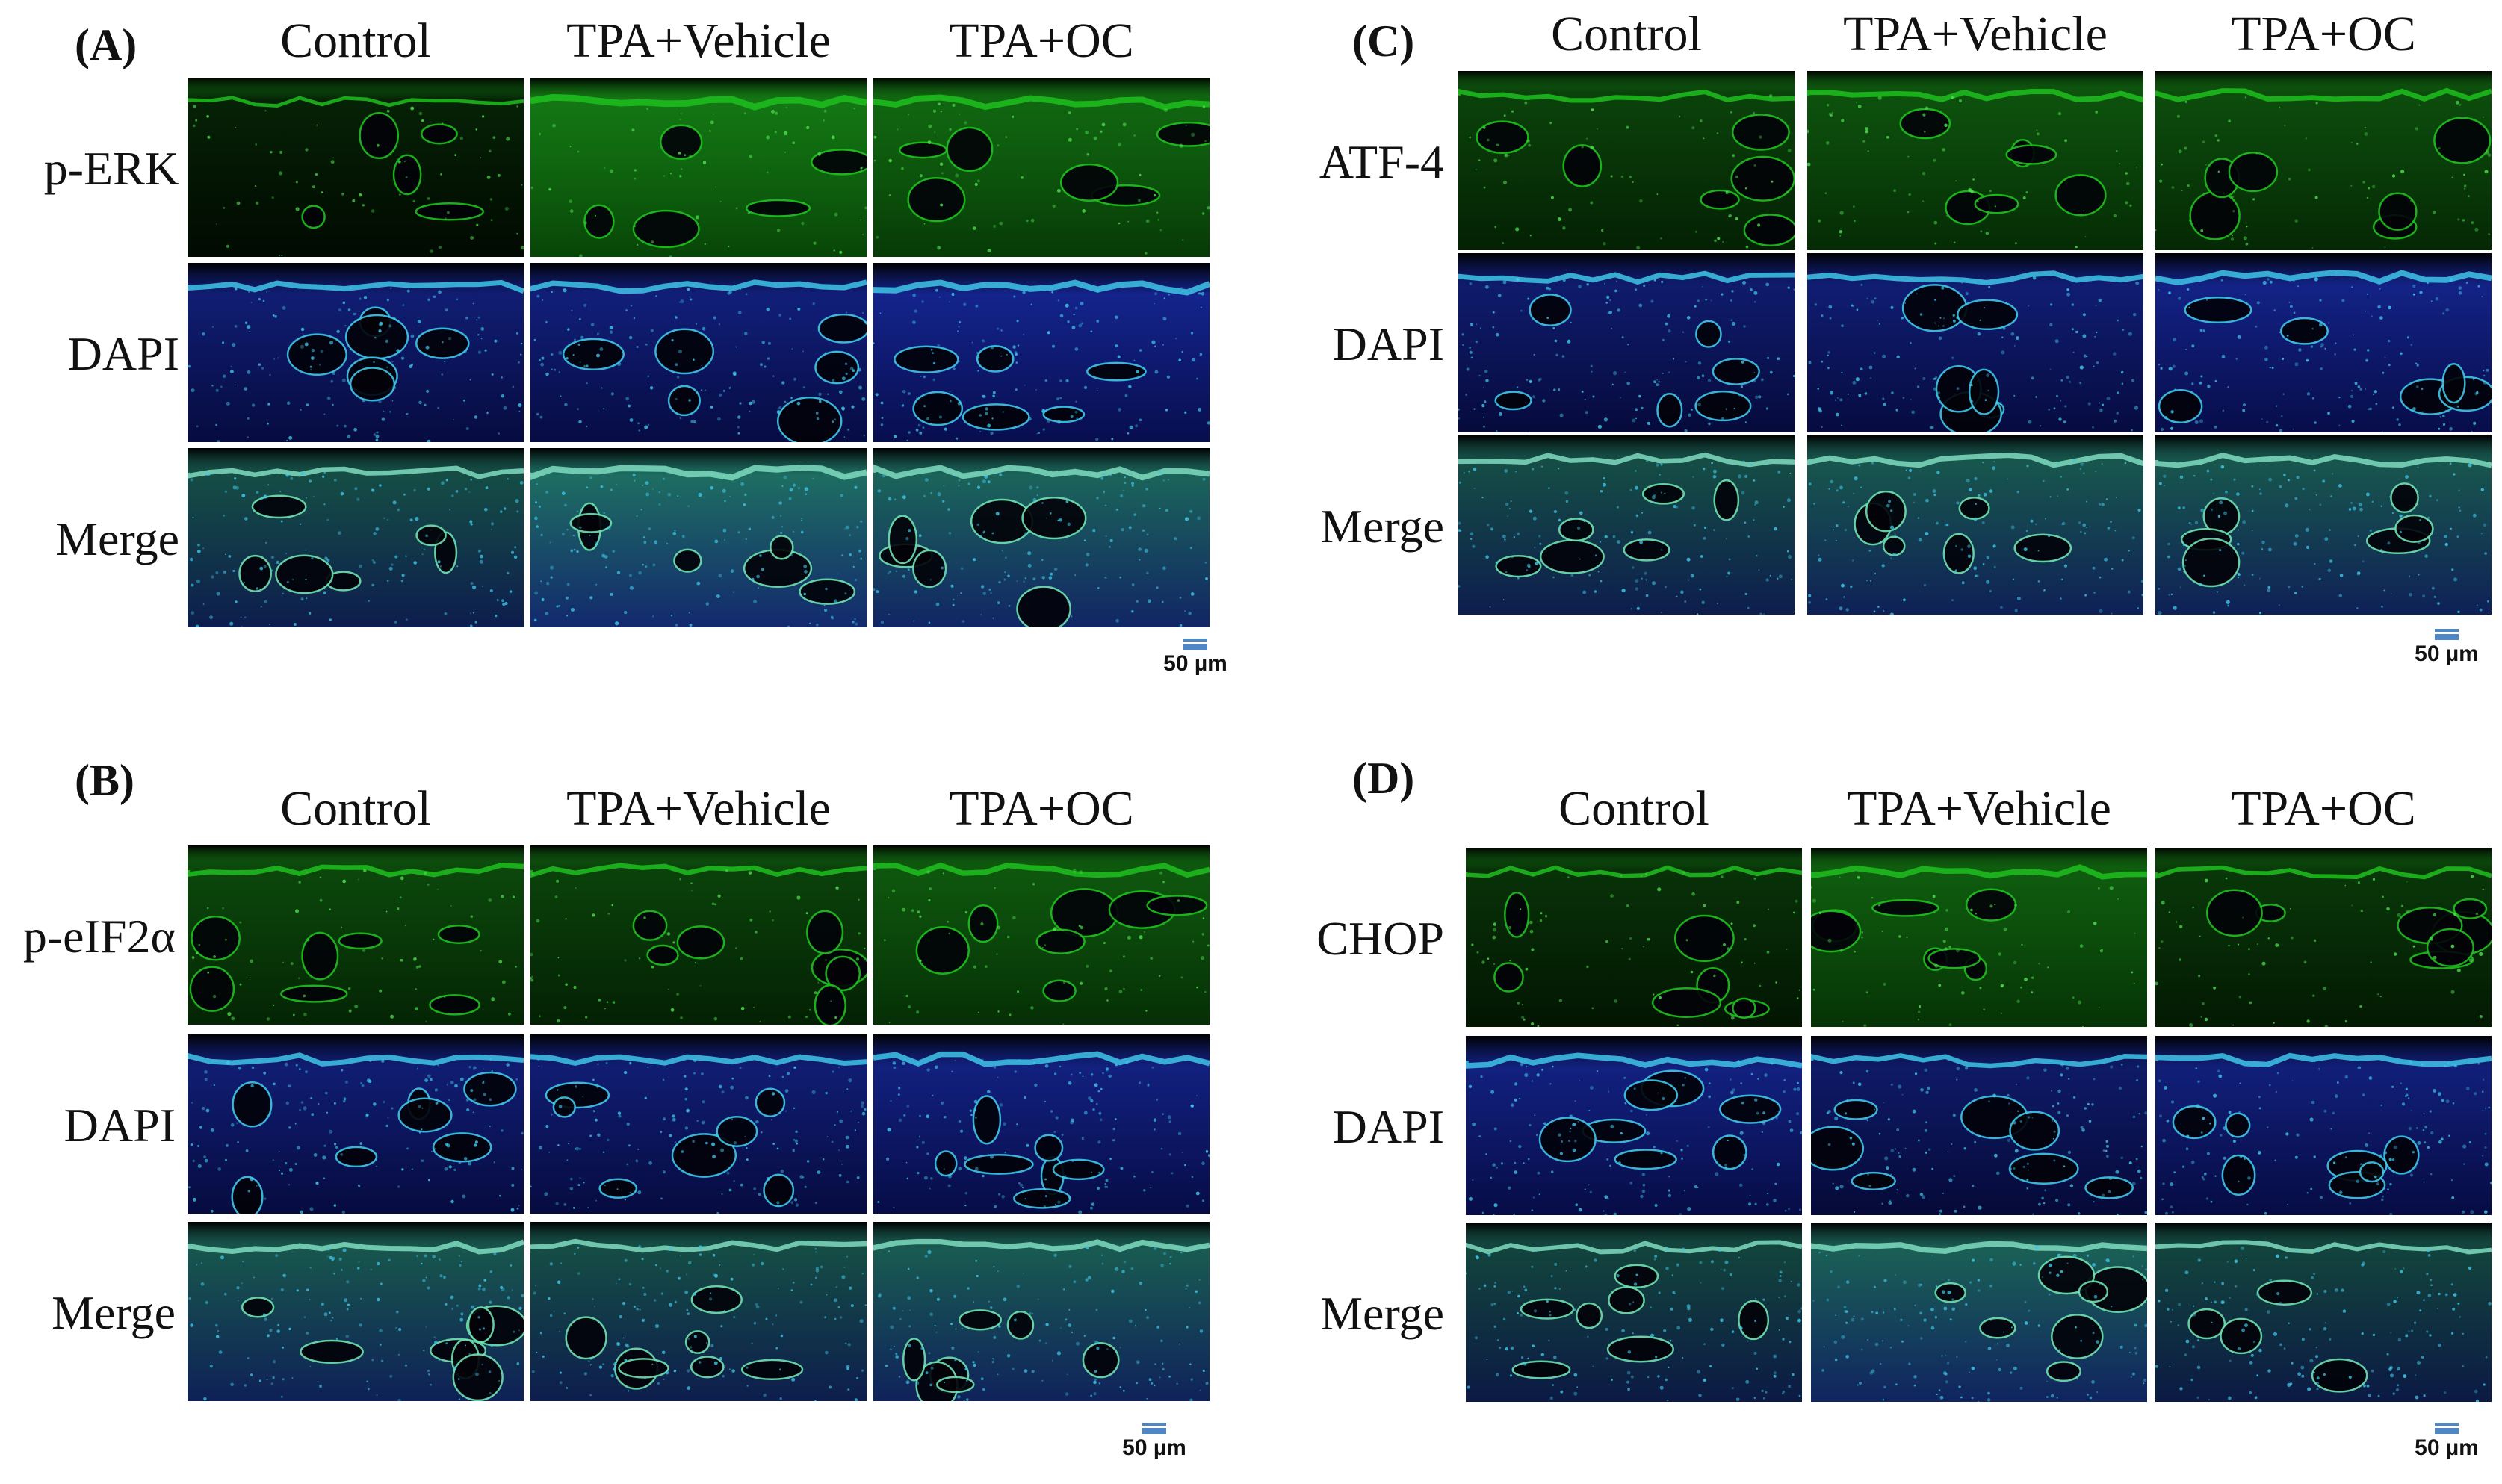  Describe the element at coordinates (105, 780) in the screenshot. I see `panel-letter: (B)` at that location.